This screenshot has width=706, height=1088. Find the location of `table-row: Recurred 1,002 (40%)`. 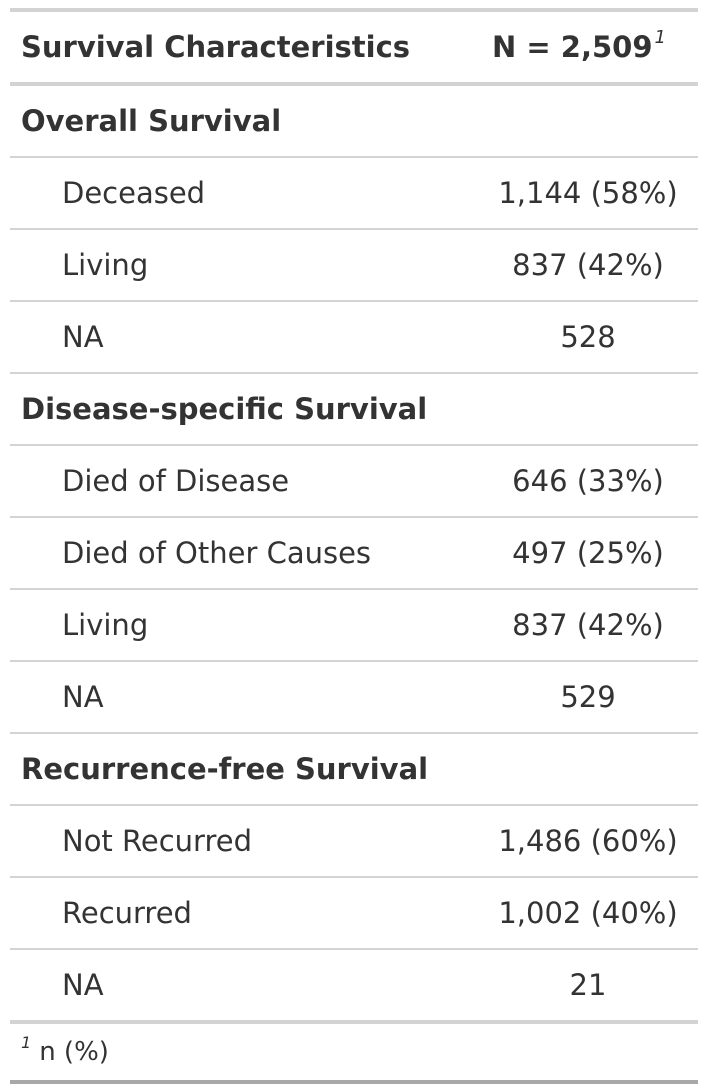

table-row: Recurred 1,002 (40%) is located at coordinates (354, 914).